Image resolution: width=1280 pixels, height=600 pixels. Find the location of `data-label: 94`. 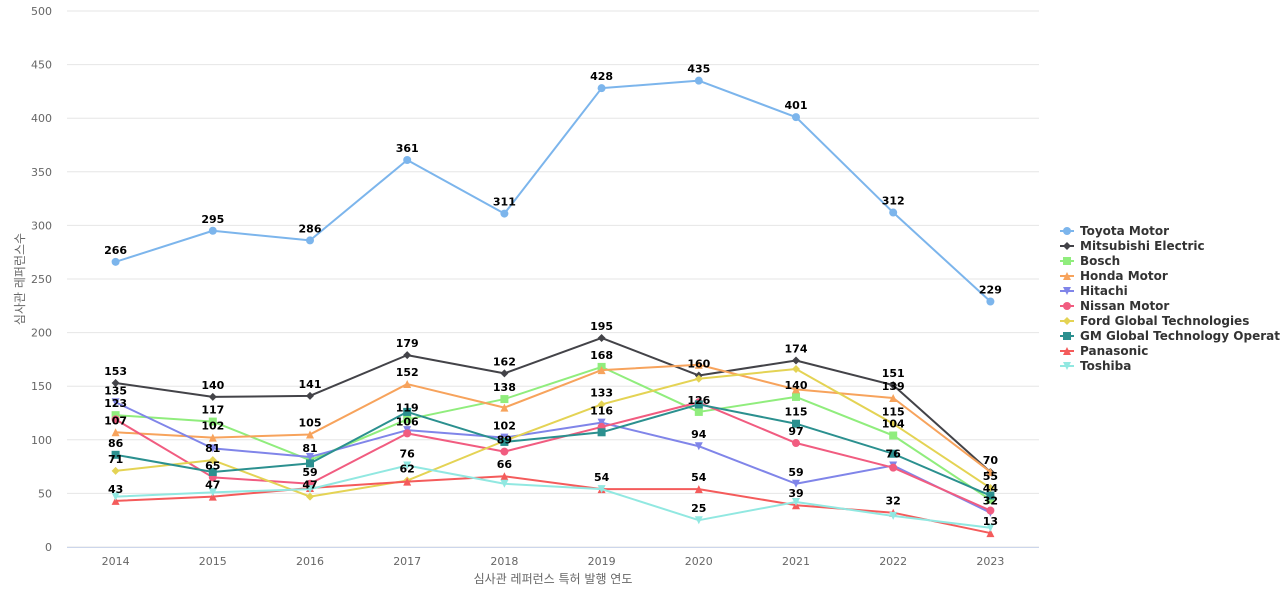

data-label: 94 is located at coordinates (699, 434).